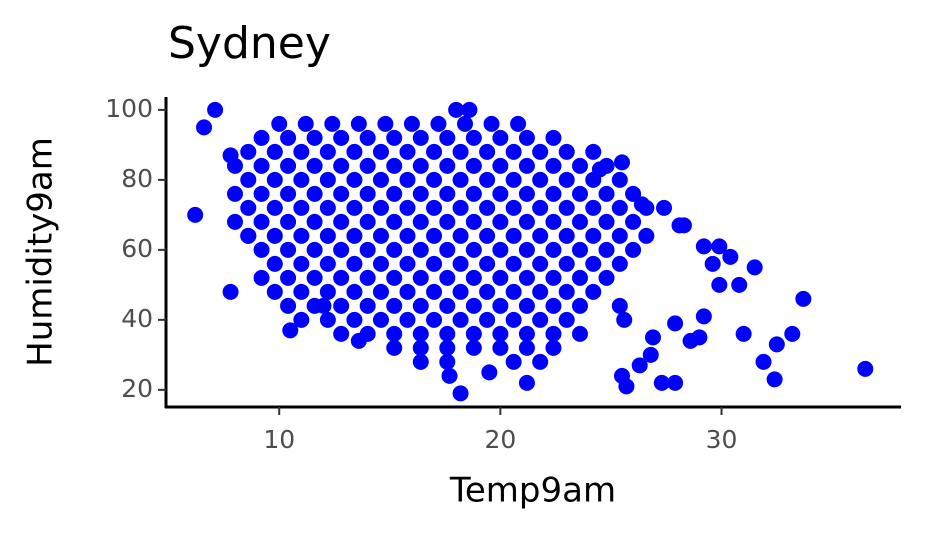 The height and width of the screenshot is (538, 925). I want to click on y-tick-label: 40, so click(137, 318).